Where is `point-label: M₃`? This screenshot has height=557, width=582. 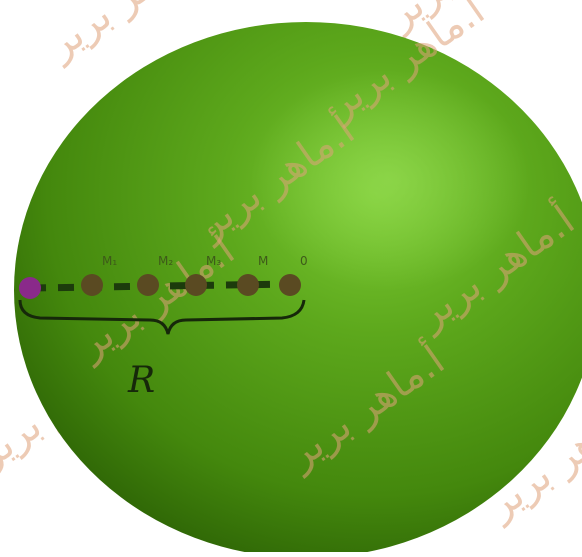 point-label: M₃ is located at coordinates (213, 261).